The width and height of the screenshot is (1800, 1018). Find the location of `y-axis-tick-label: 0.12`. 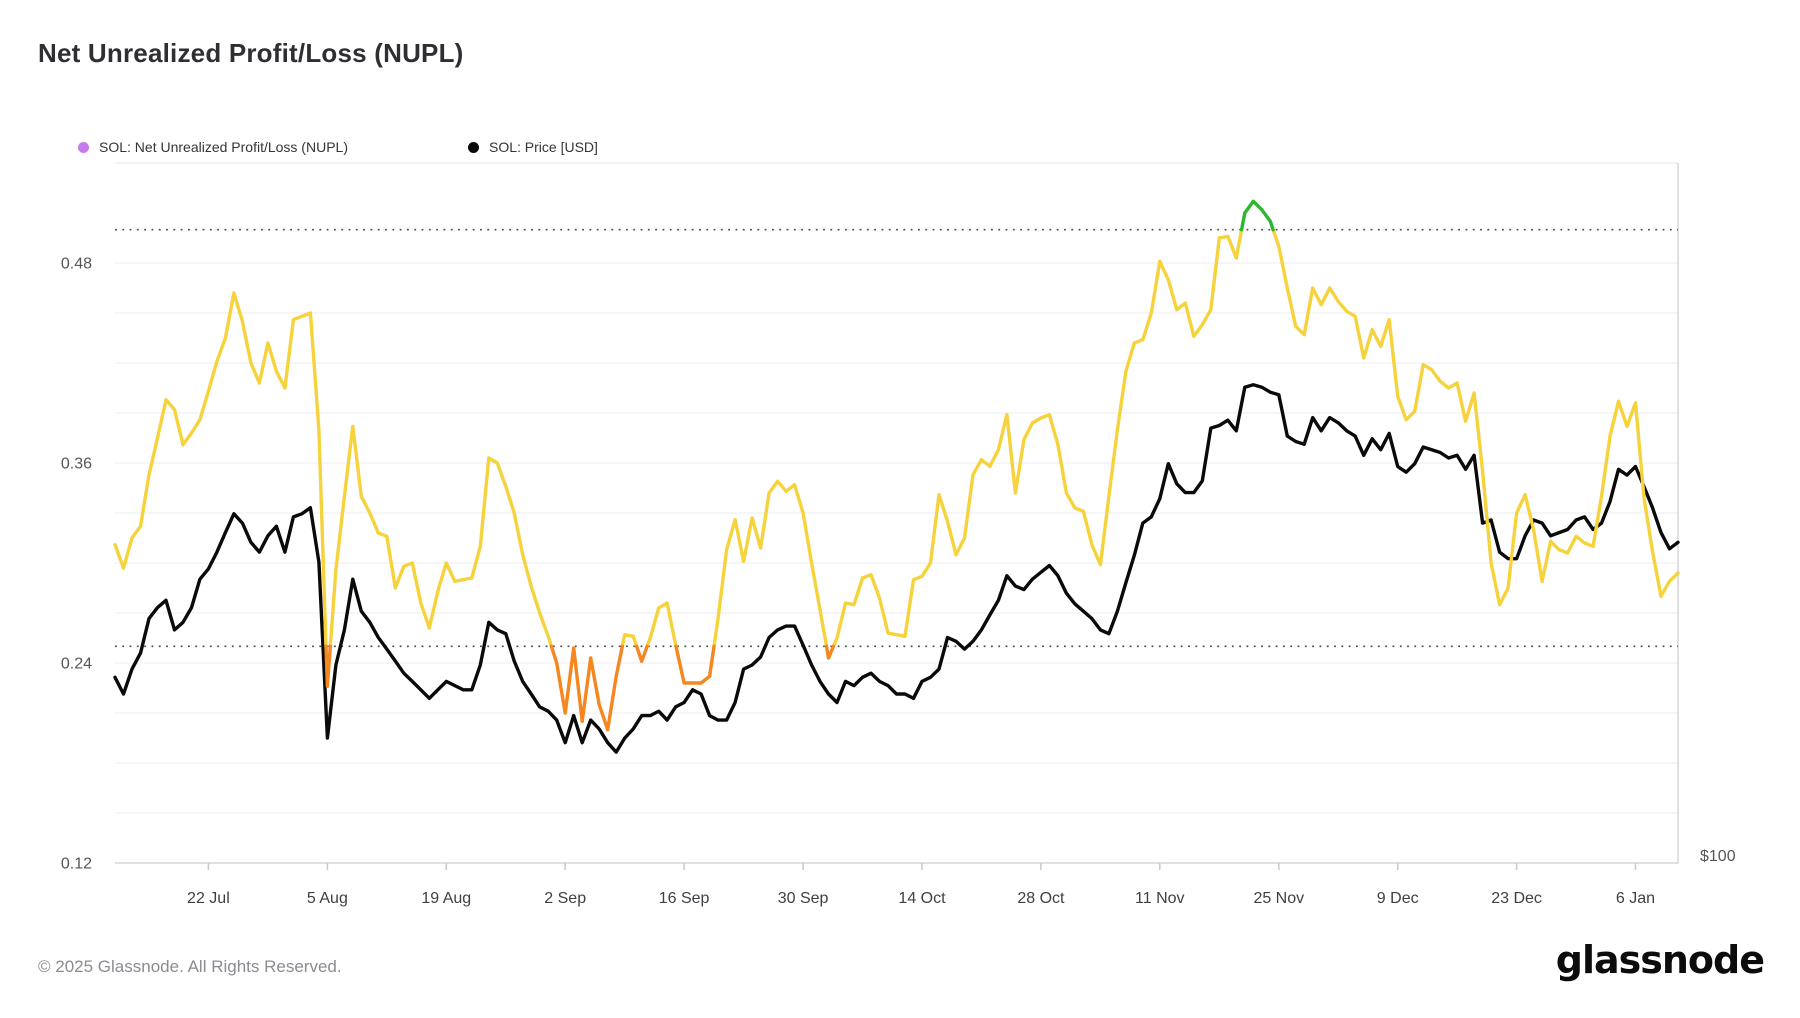

y-axis-tick-label: 0.12 is located at coordinates (76, 864).